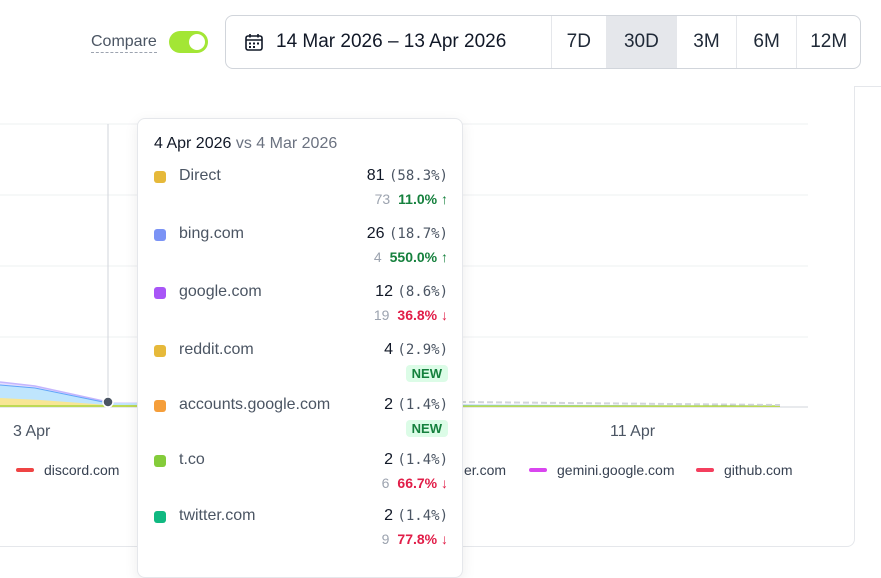 The width and height of the screenshot is (881, 578). I want to click on tooltip-compare-date: vs 4 Mar 2026, so click(286, 143).